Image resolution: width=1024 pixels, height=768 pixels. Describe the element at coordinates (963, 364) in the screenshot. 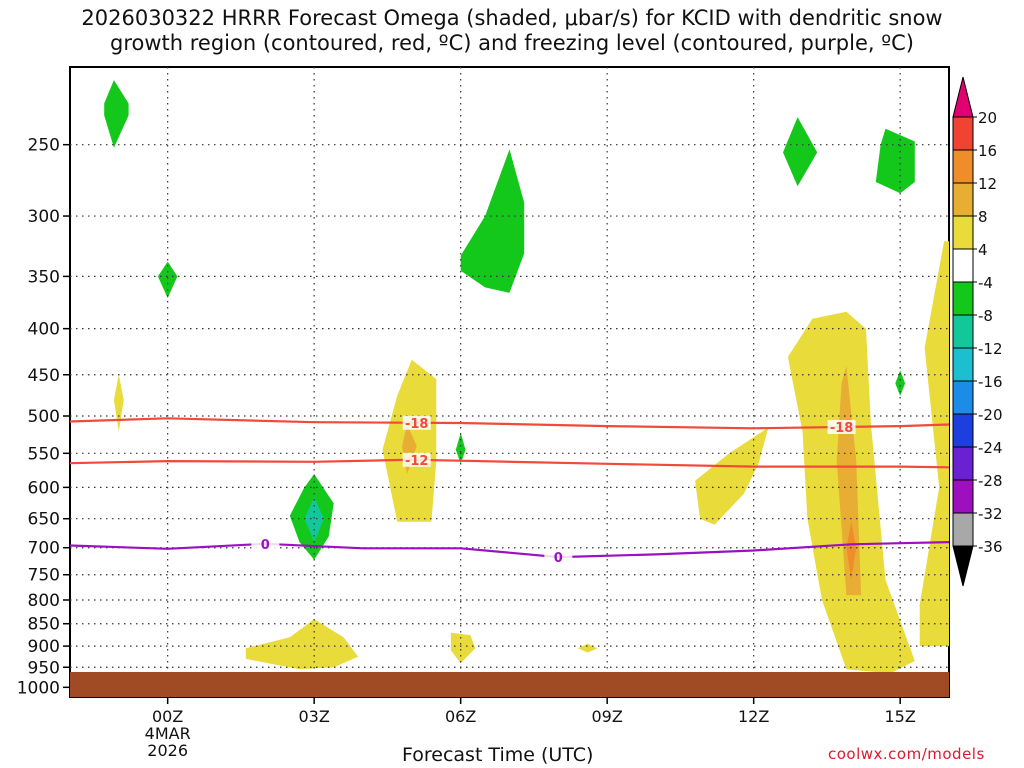

I see `colorbar-band-m16_m12` at that location.